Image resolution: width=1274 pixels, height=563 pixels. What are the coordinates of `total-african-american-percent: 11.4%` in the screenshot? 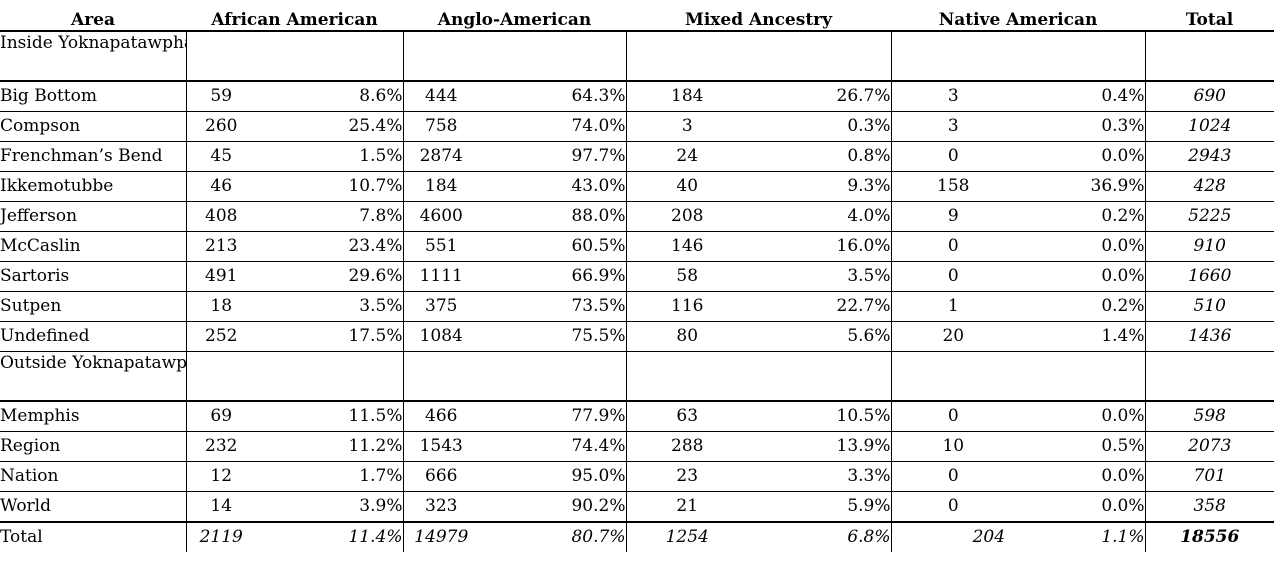 It's located at (329, 536).